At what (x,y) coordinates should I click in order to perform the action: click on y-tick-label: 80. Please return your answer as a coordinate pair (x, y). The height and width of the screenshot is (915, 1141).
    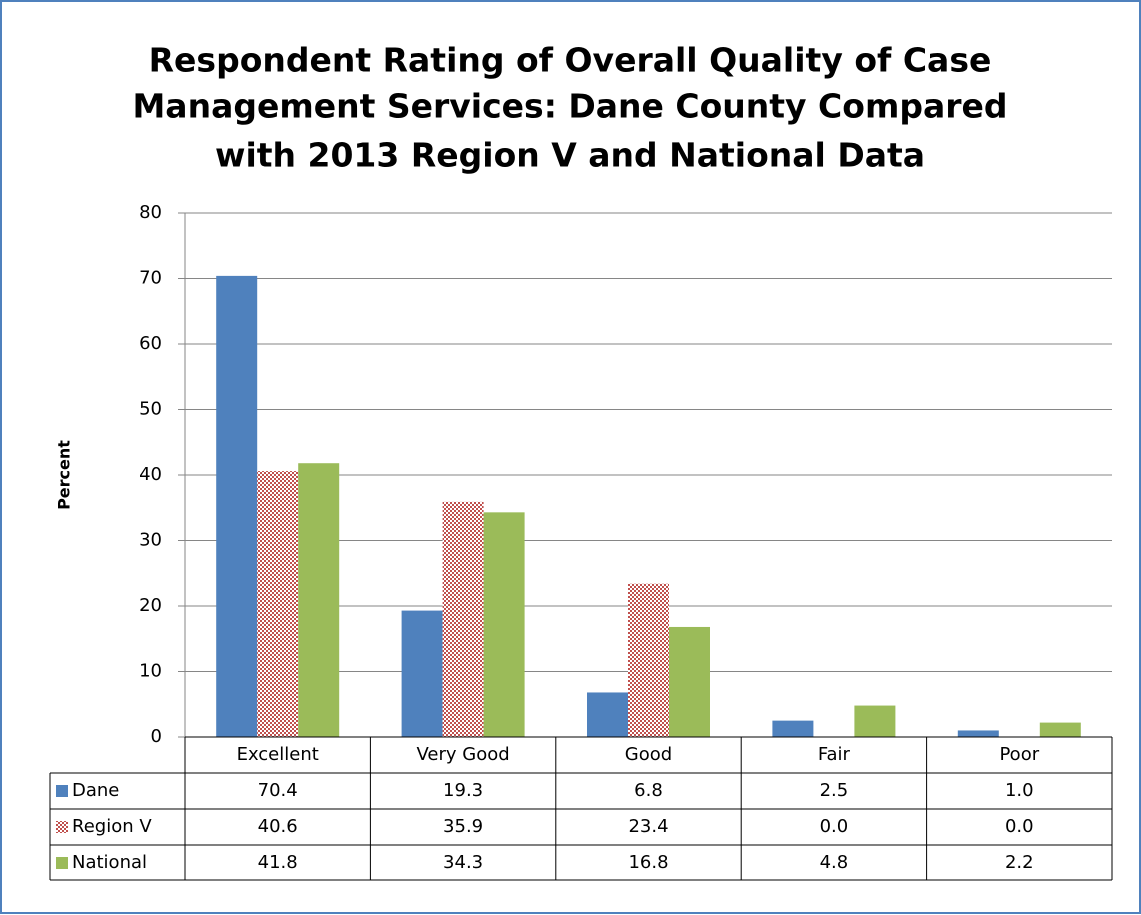
    Looking at the image, I should click on (150, 212).